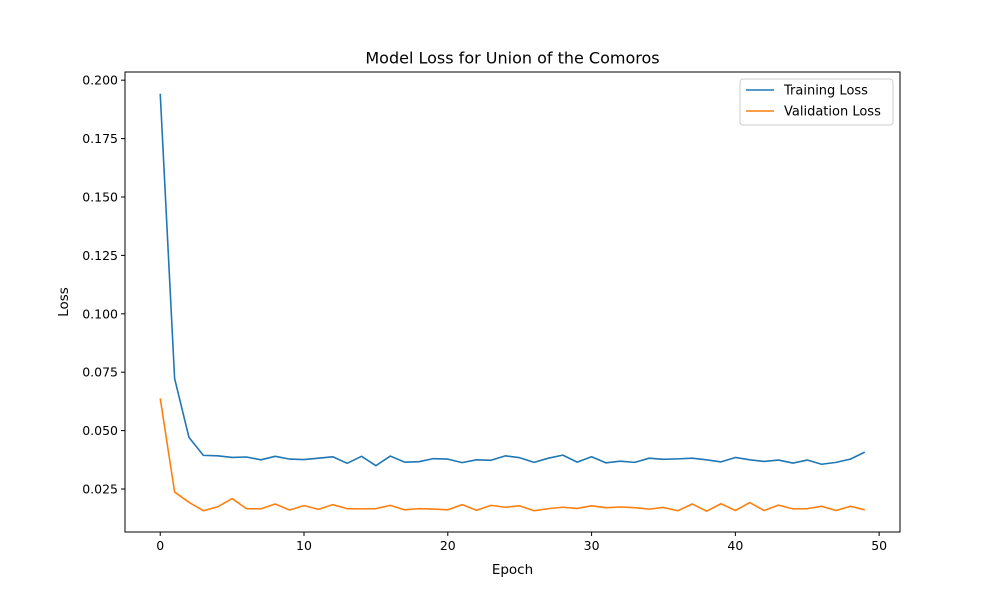  What do you see at coordinates (448, 545) in the screenshot?
I see `x-tick-label: 20` at bounding box center [448, 545].